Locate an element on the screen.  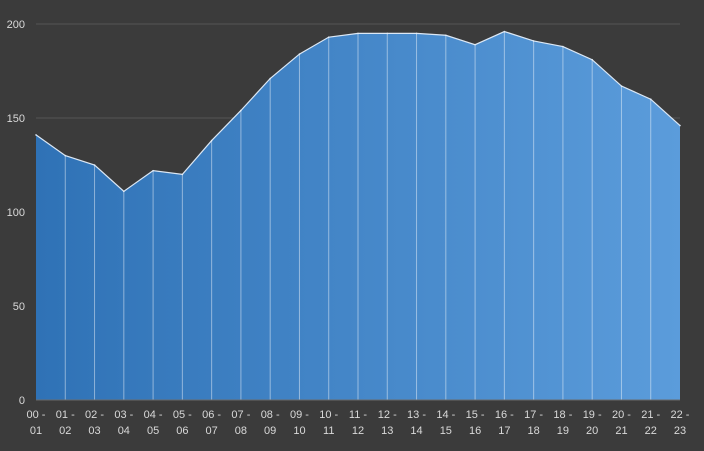
x-tick-label: 17 -18 is located at coordinates (533, 423).